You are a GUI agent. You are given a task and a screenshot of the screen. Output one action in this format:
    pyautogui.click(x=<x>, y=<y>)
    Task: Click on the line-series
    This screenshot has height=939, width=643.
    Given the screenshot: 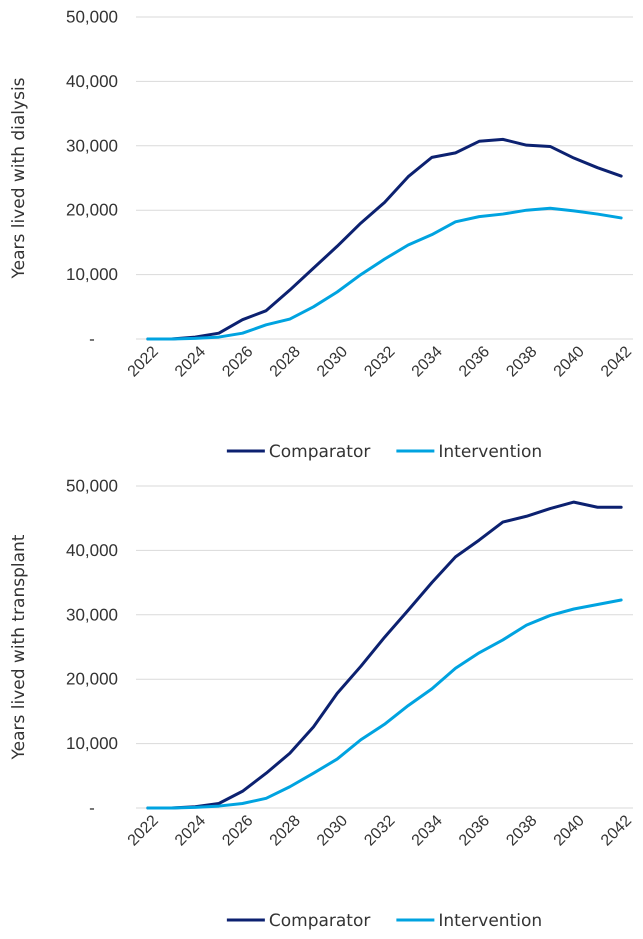 What is the action you would take?
    pyautogui.click(x=384, y=273)
    